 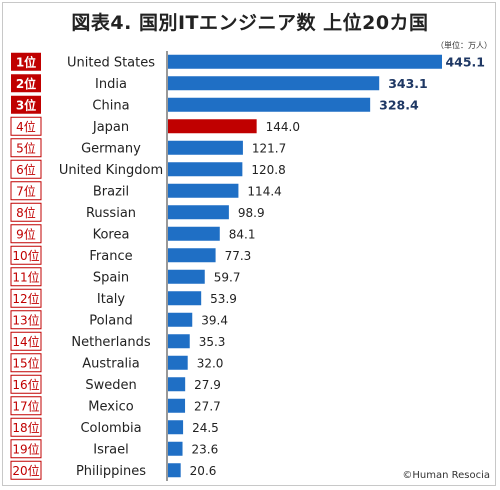 I want to click on rank-label: 4位, so click(x=26, y=126).